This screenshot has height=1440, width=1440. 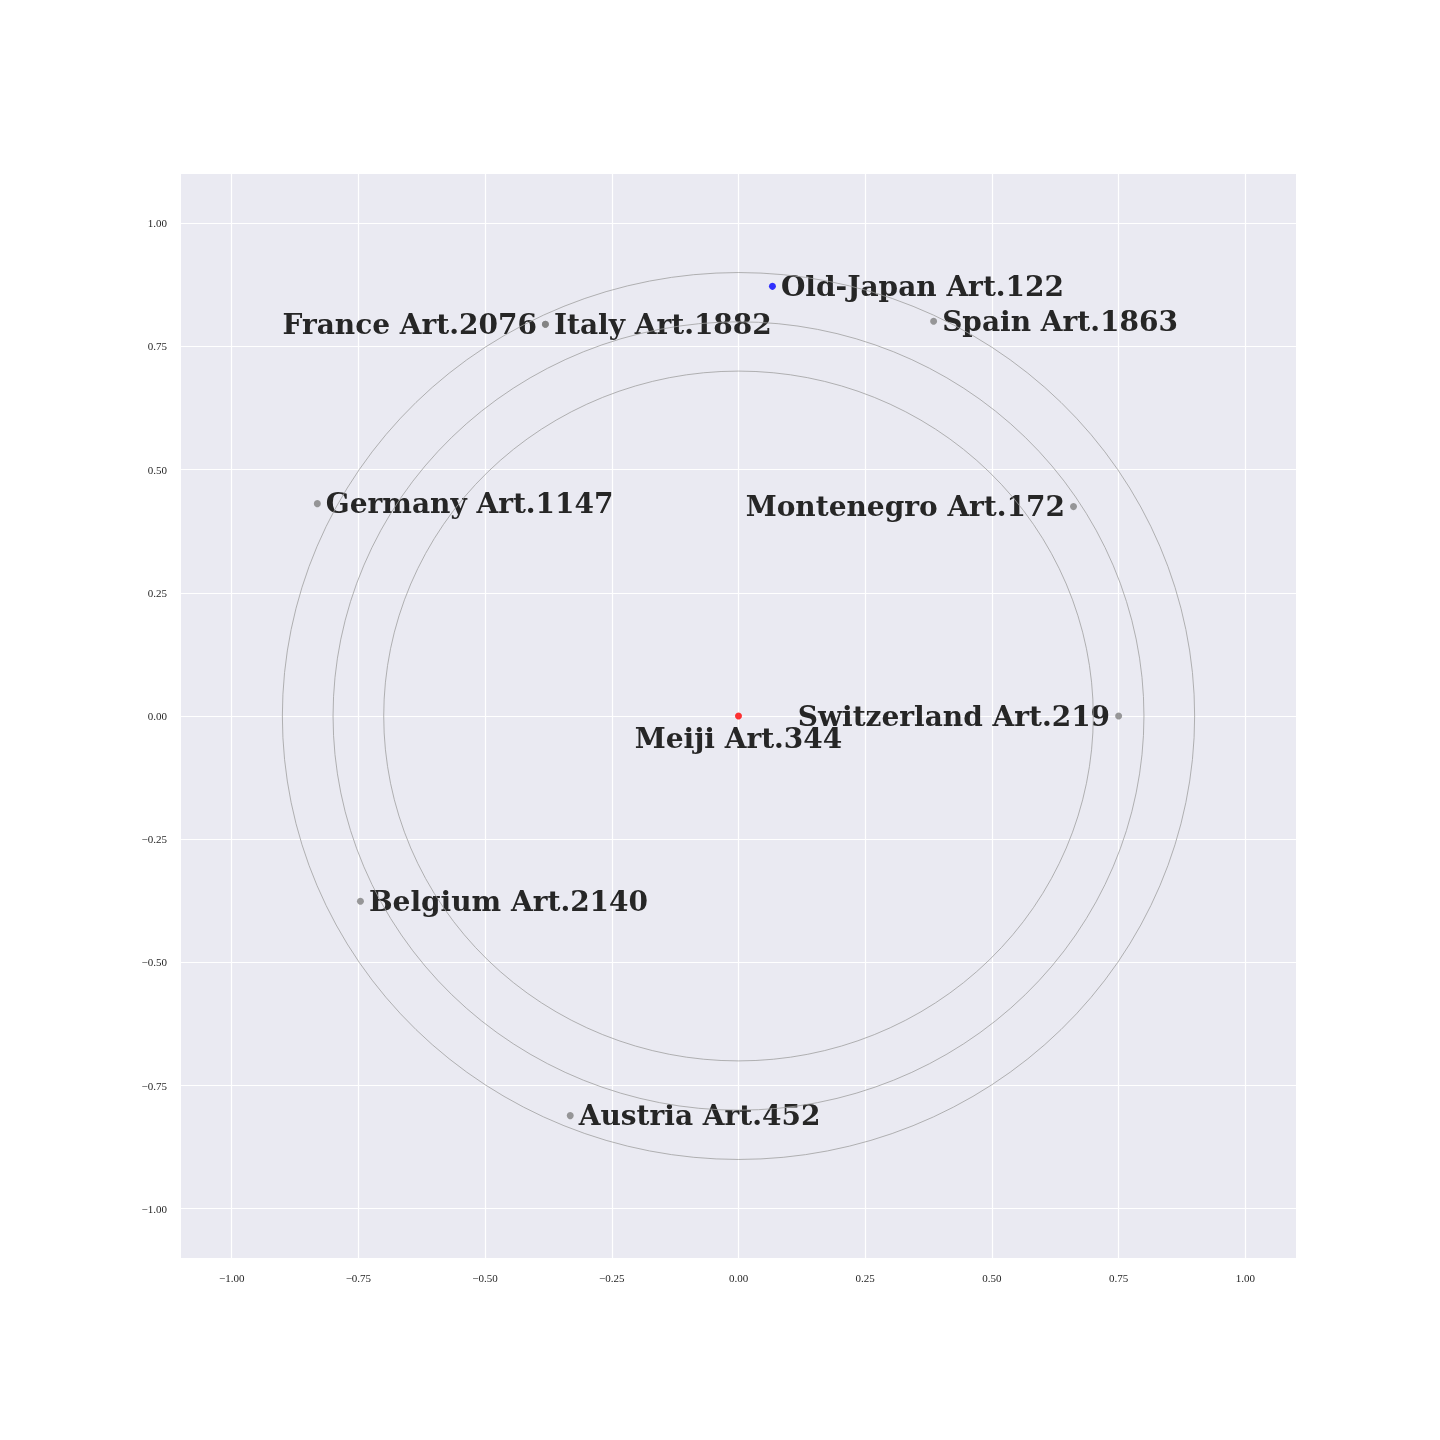 What do you see at coordinates (157, 223) in the screenshot?
I see `y-tick-label: 1.00` at bounding box center [157, 223].